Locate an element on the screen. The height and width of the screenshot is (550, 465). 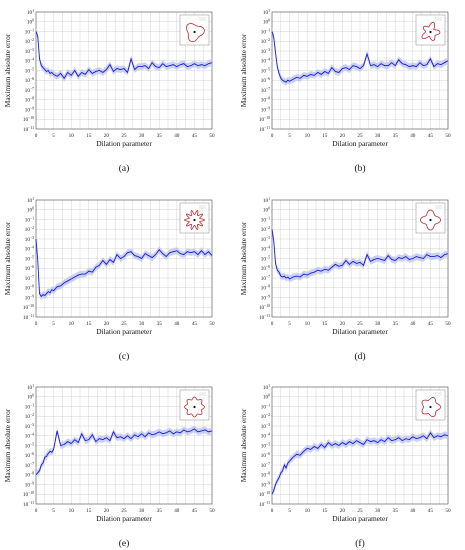
x-tick-label: 10 is located at coordinates (308, 136).